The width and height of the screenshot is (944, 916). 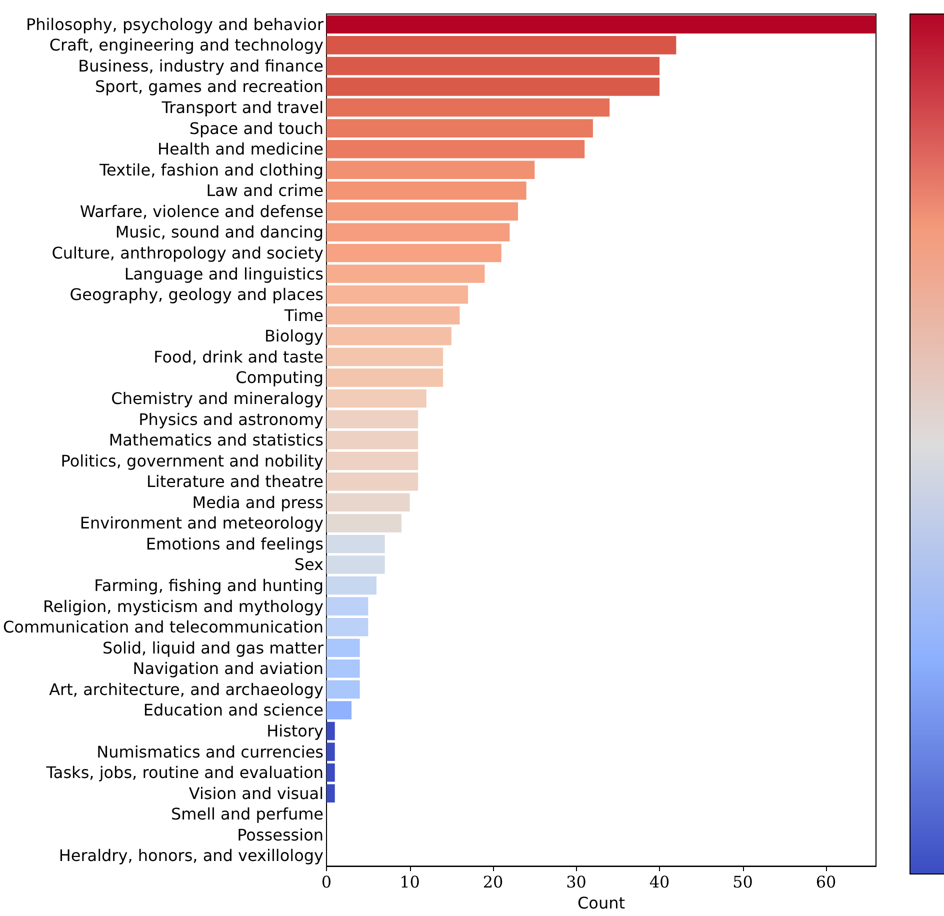 What do you see at coordinates (258, 502) in the screenshot?
I see `y-tick-label: Media and press` at bounding box center [258, 502].